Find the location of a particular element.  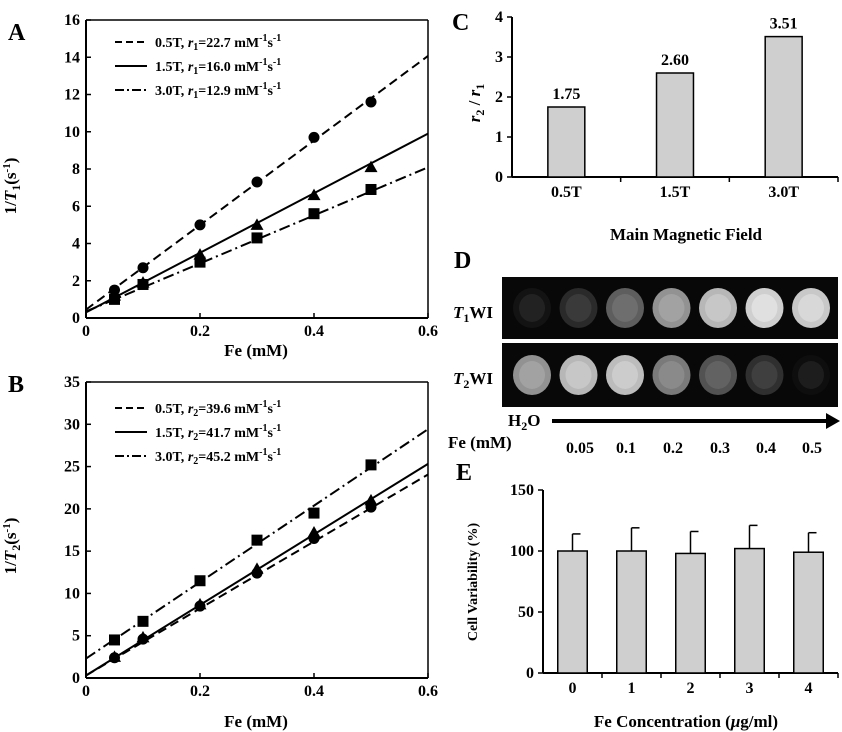

x-tick-label: 2 is located at coordinates (691, 688).